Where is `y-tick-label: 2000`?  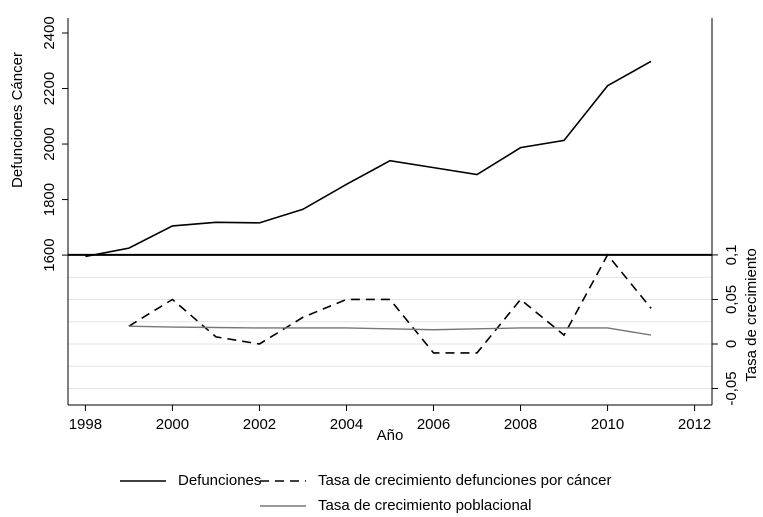 y-tick-label: 2000 is located at coordinates (49, 143).